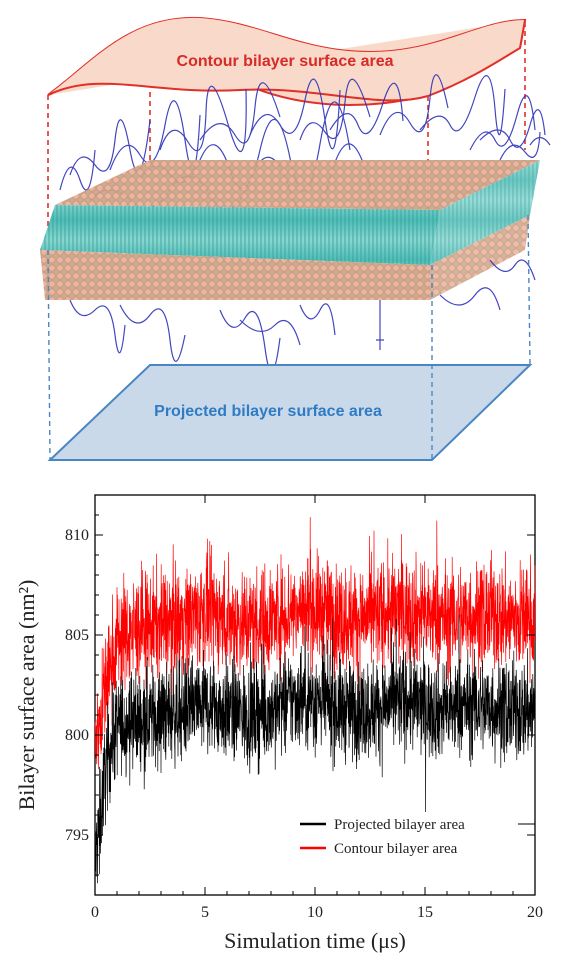 The image size is (569, 960). Describe the element at coordinates (535, 912) in the screenshot. I see `x-tick-label: 20` at that location.